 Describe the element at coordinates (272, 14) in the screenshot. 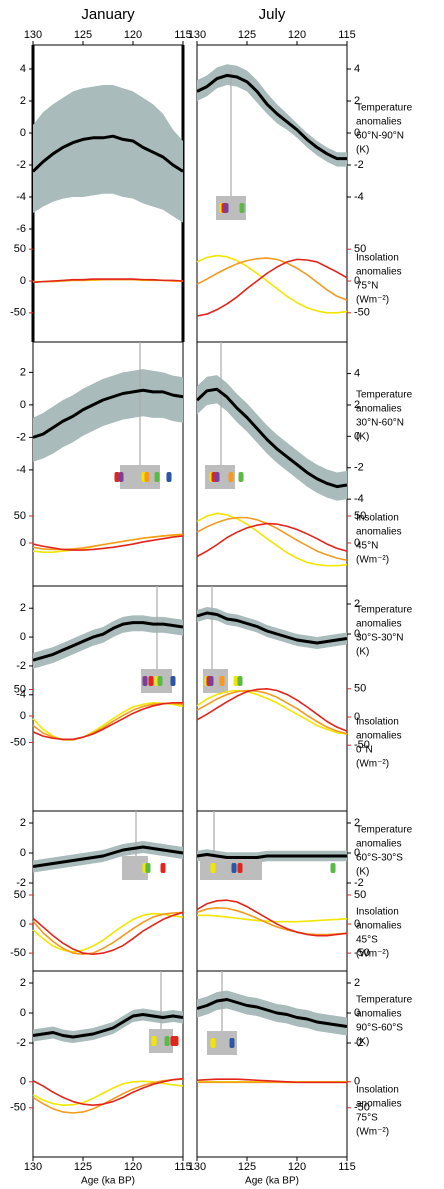

I see `column-title: July` at that location.